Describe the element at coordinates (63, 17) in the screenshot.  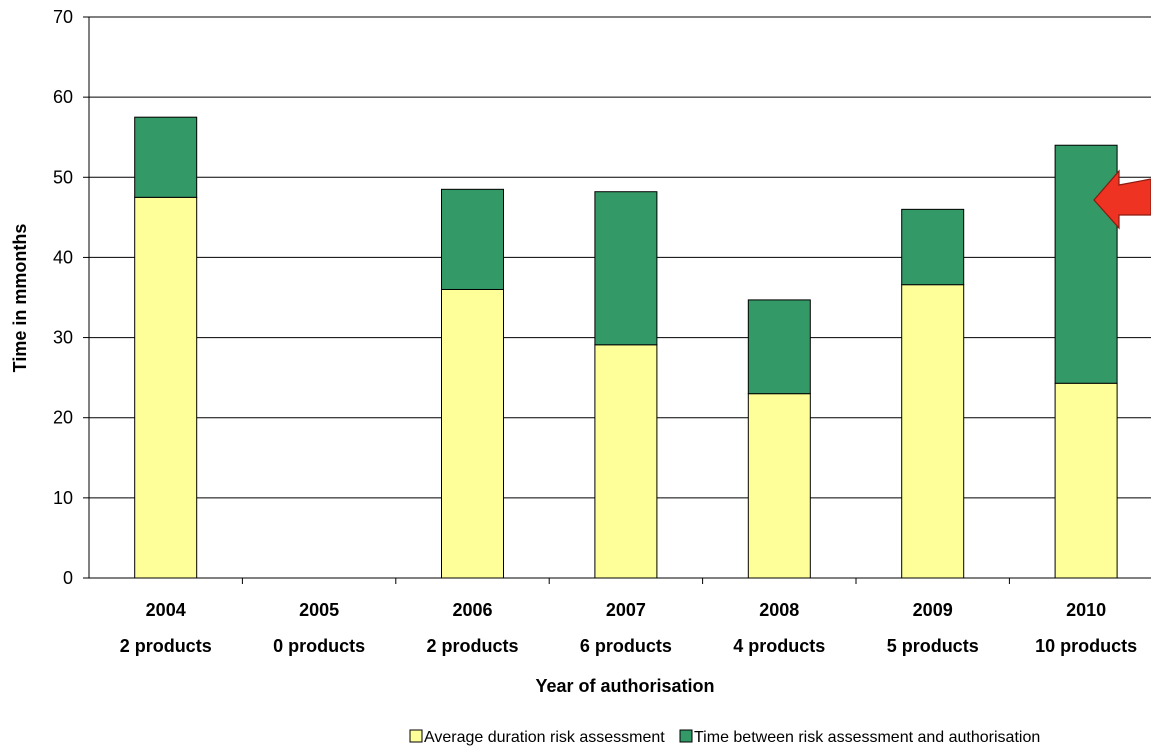
I see `y-tick-label: 70` at that location.